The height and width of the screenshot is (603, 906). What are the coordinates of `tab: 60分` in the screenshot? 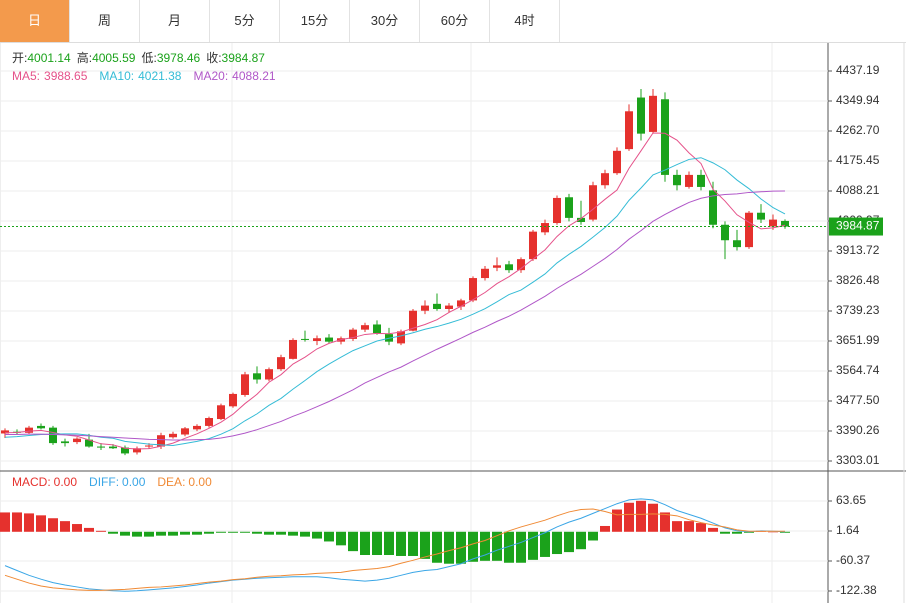 It's located at (455, 21).